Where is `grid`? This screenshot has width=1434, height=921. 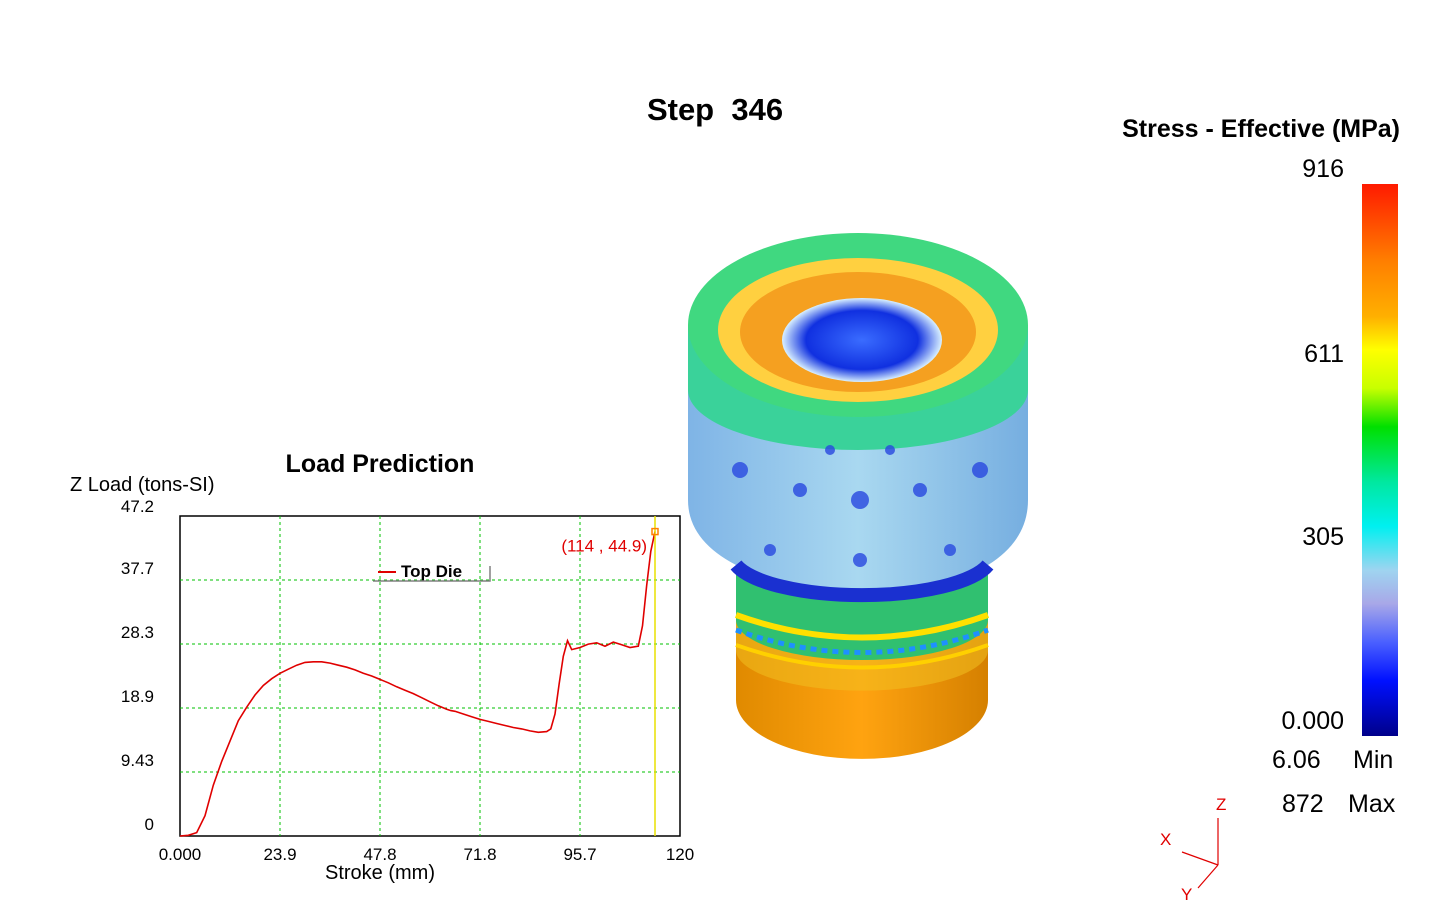
grid is located at coordinates (430, 676).